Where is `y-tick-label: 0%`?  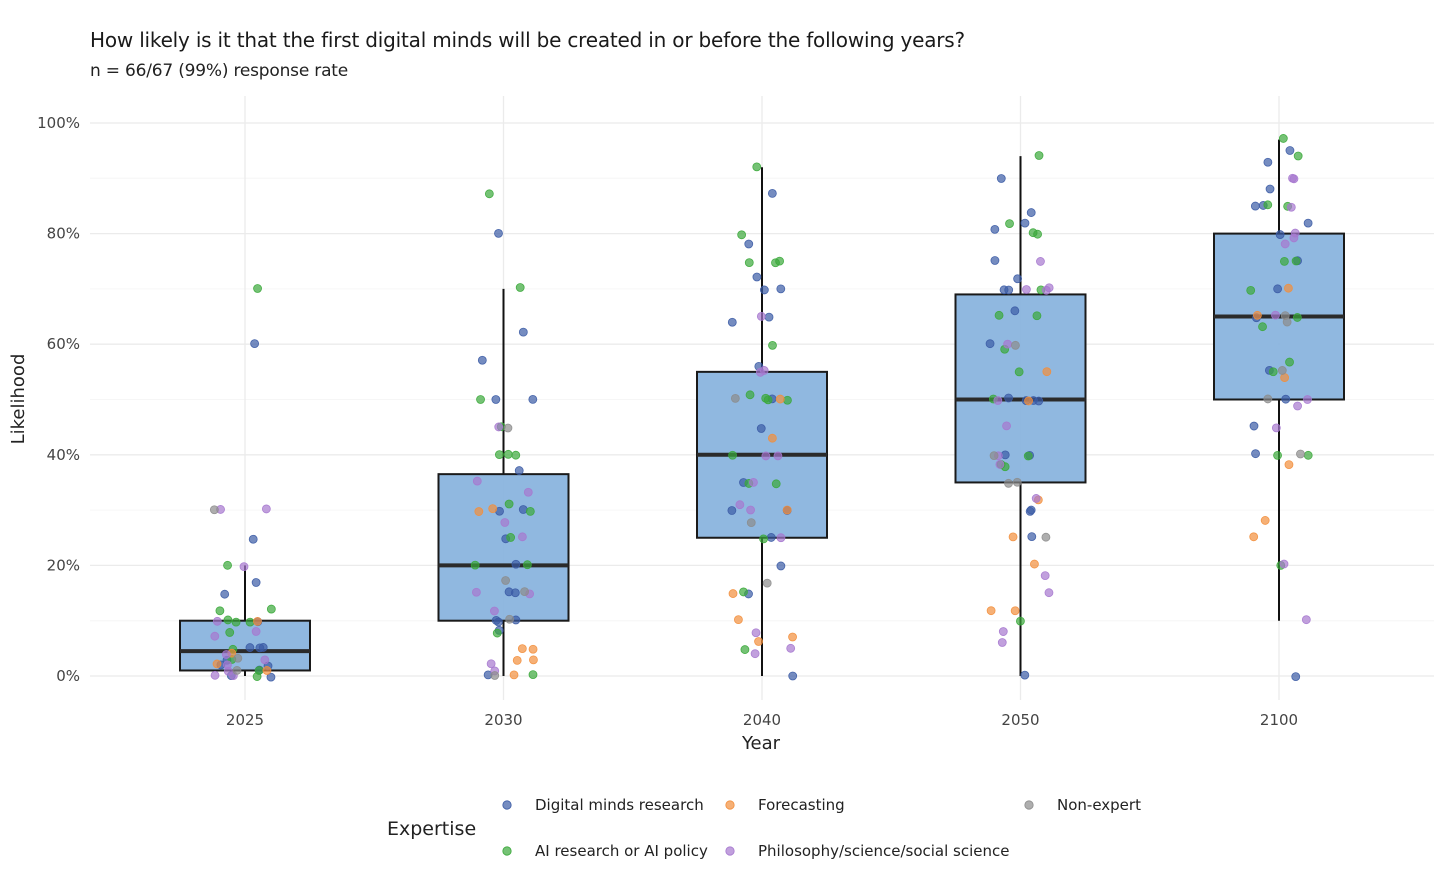
y-tick-label: 0% is located at coordinates (68, 676).